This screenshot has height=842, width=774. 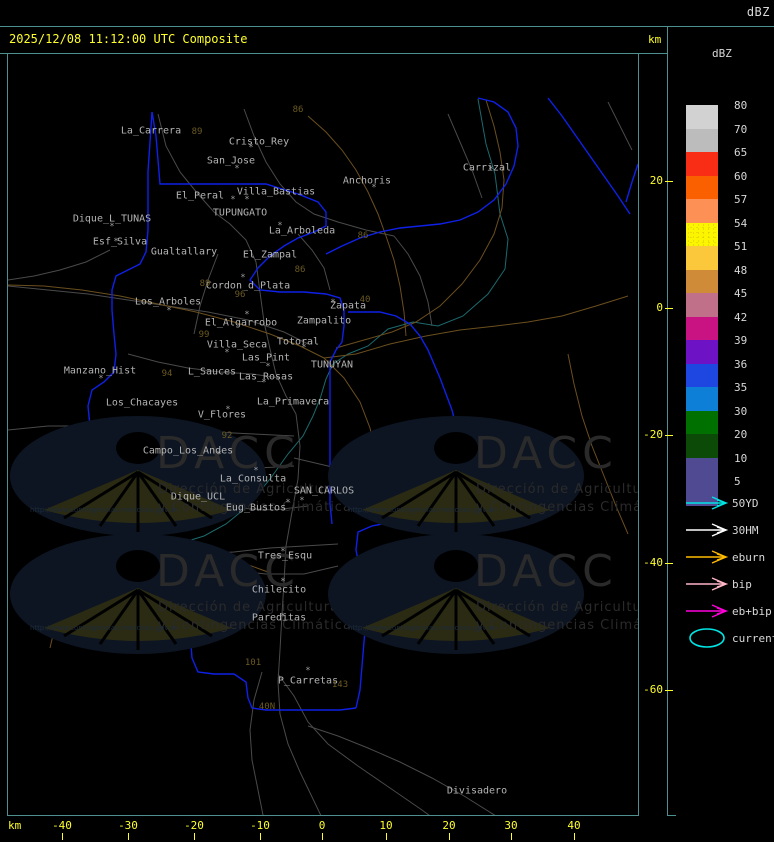 I want to click on x-axis-tick-label: 10, so click(x=386, y=825).